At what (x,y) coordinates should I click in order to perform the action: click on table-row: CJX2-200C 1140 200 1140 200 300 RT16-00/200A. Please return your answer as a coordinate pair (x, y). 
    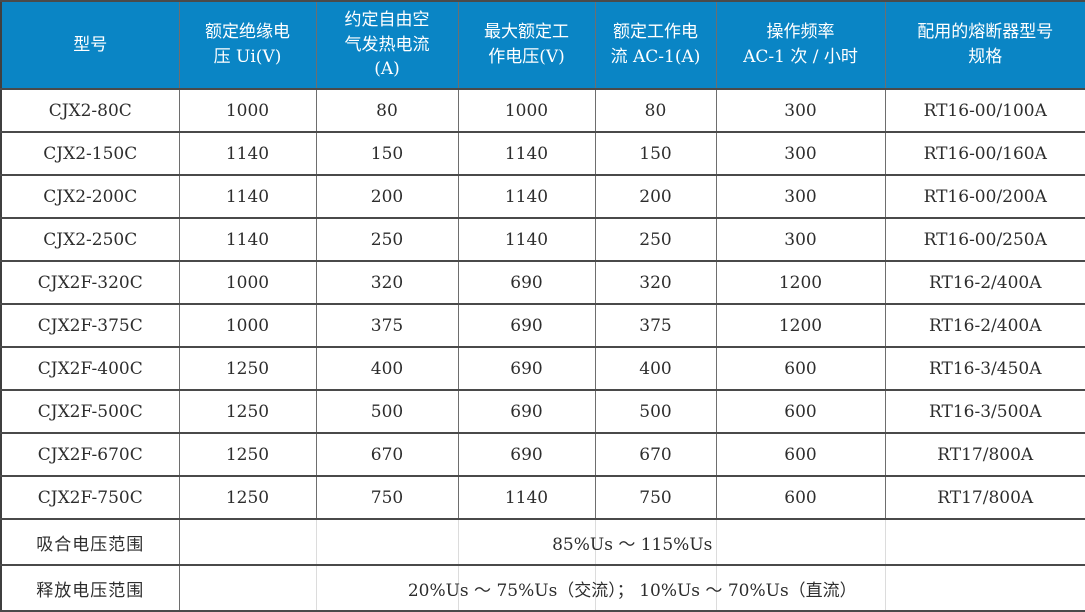
    Looking at the image, I should click on (542, 196).